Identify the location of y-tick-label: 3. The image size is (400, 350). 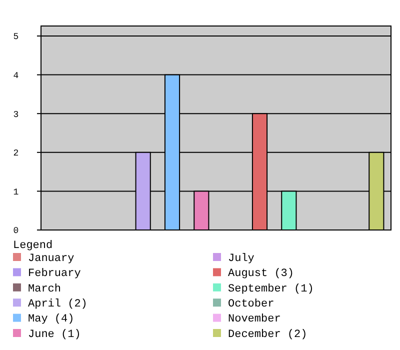
(16, 115).